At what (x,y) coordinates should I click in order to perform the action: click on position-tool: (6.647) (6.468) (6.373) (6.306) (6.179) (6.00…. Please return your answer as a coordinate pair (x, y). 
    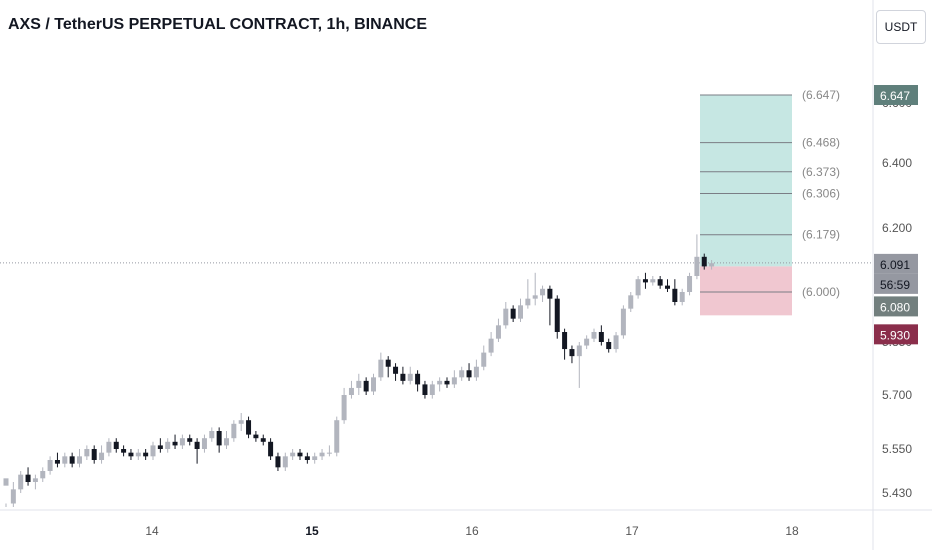
    Looking at the image, I should click on (770, 202).